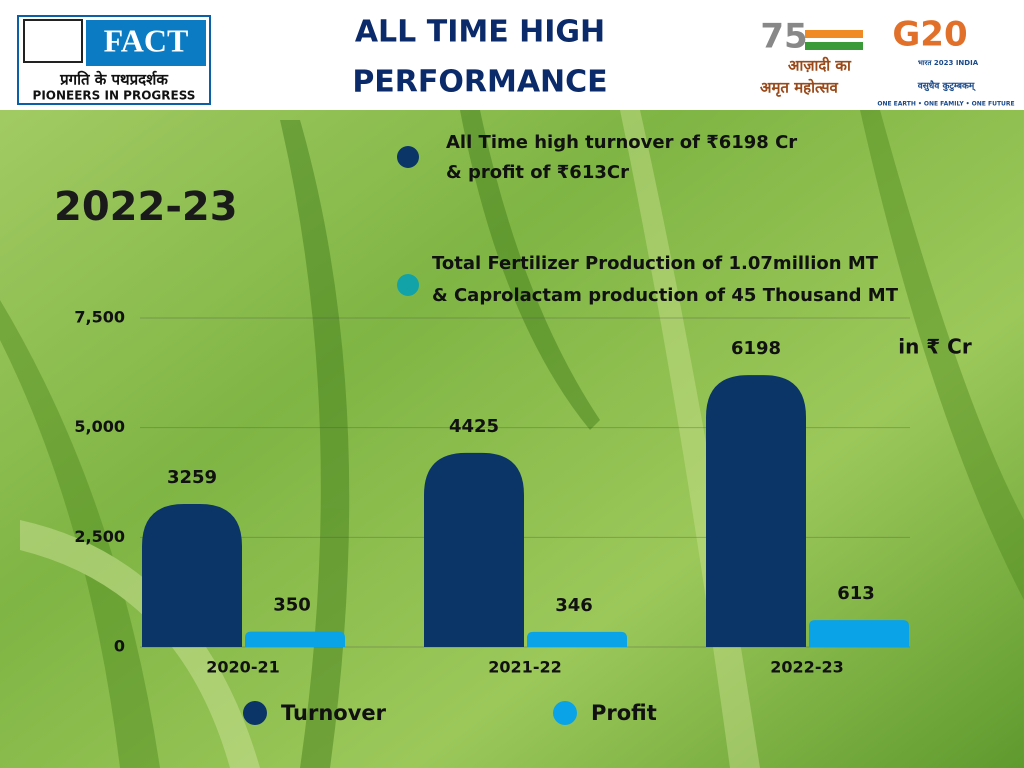 The height and width of the screenshot is (768, 1024). What do you see at coordinates (99, 317) in the screenshot?
I see `y-tick-label: 7,500` at bounding box center [99, 317].